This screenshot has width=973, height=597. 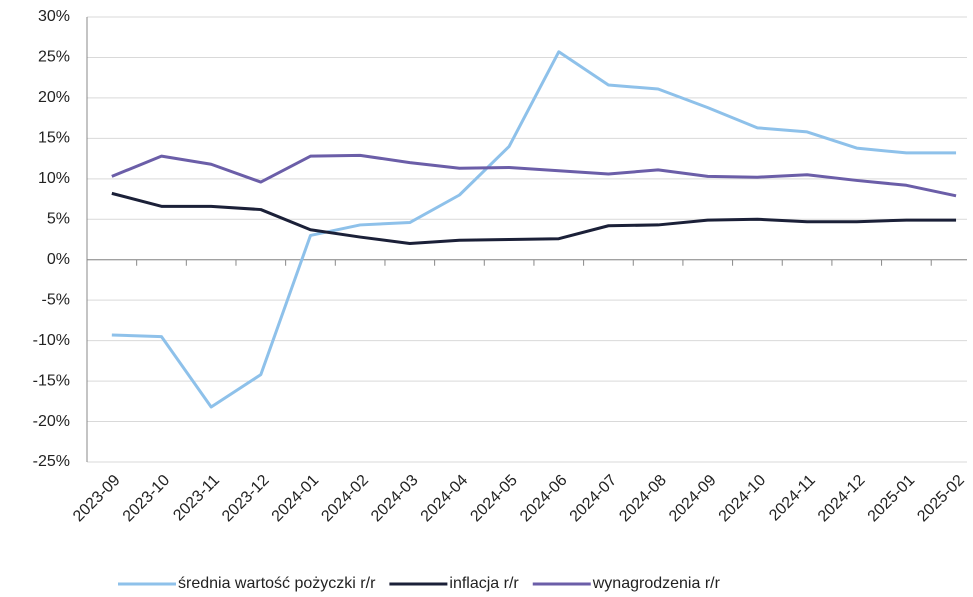 I want to click on y-tick-label: -20%, so click(x=51, y=421).